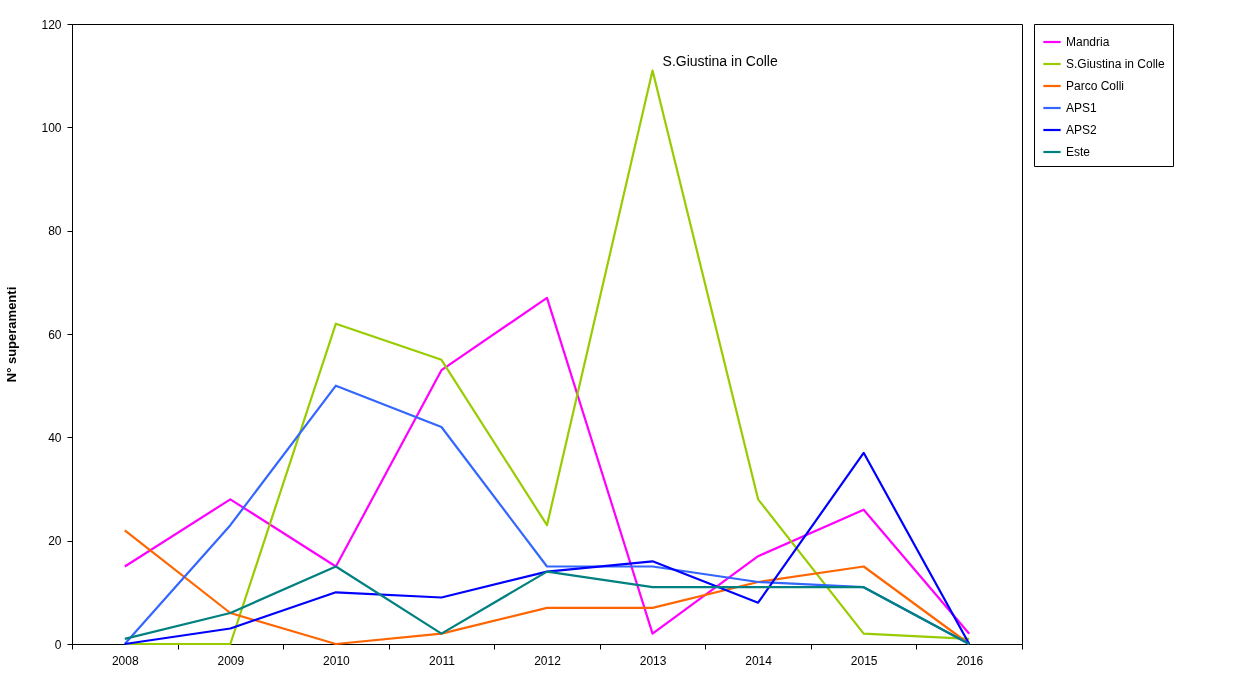 The image size is (1247, 693). I want to click on legend-label: APS1, so click(1082, 108).